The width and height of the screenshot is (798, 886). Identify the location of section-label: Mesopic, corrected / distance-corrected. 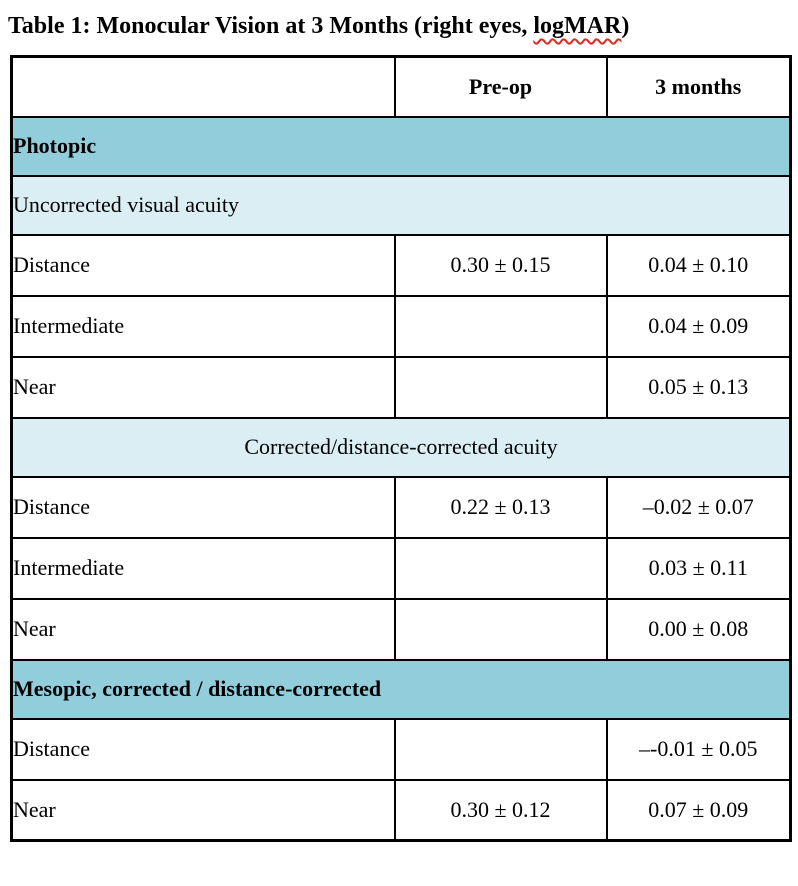
(401, 689).